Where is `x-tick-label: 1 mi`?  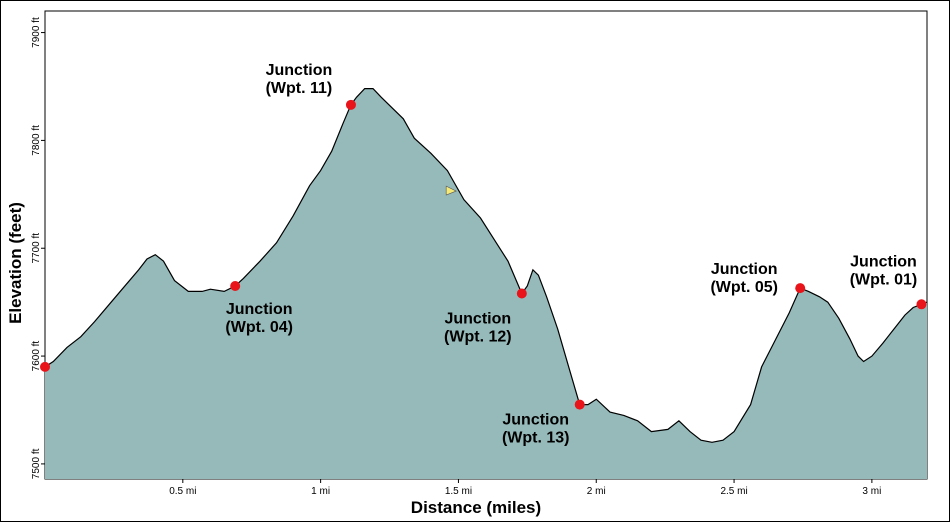 x-tick-label: 1 mi is located at coordinates (320, 491).